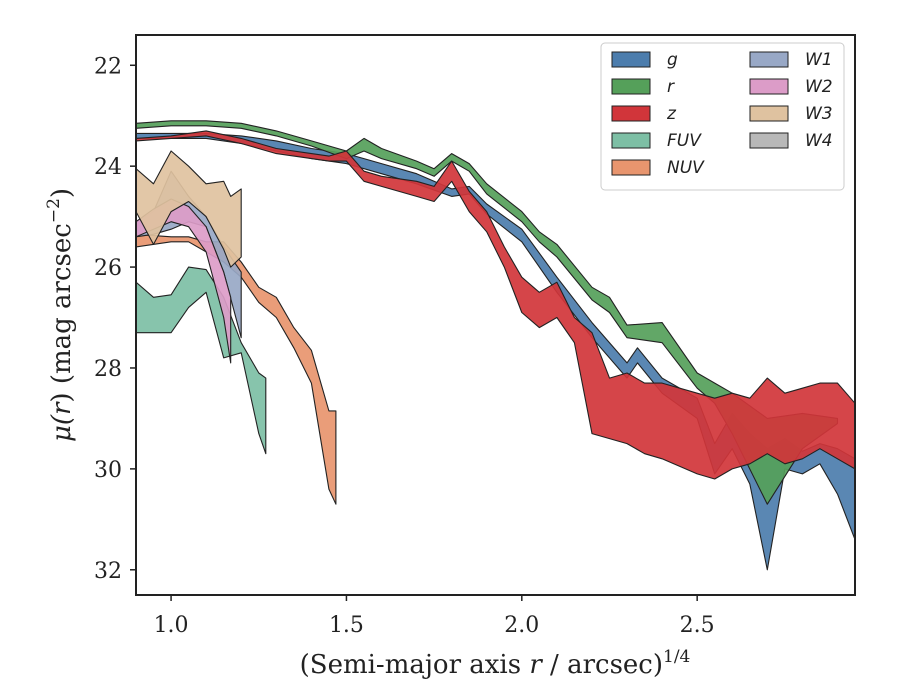 This screenshot has height=700, width=900. I want to click on legend: grz FUV NUV W1 W2 W3 W4, so click(722, 116).